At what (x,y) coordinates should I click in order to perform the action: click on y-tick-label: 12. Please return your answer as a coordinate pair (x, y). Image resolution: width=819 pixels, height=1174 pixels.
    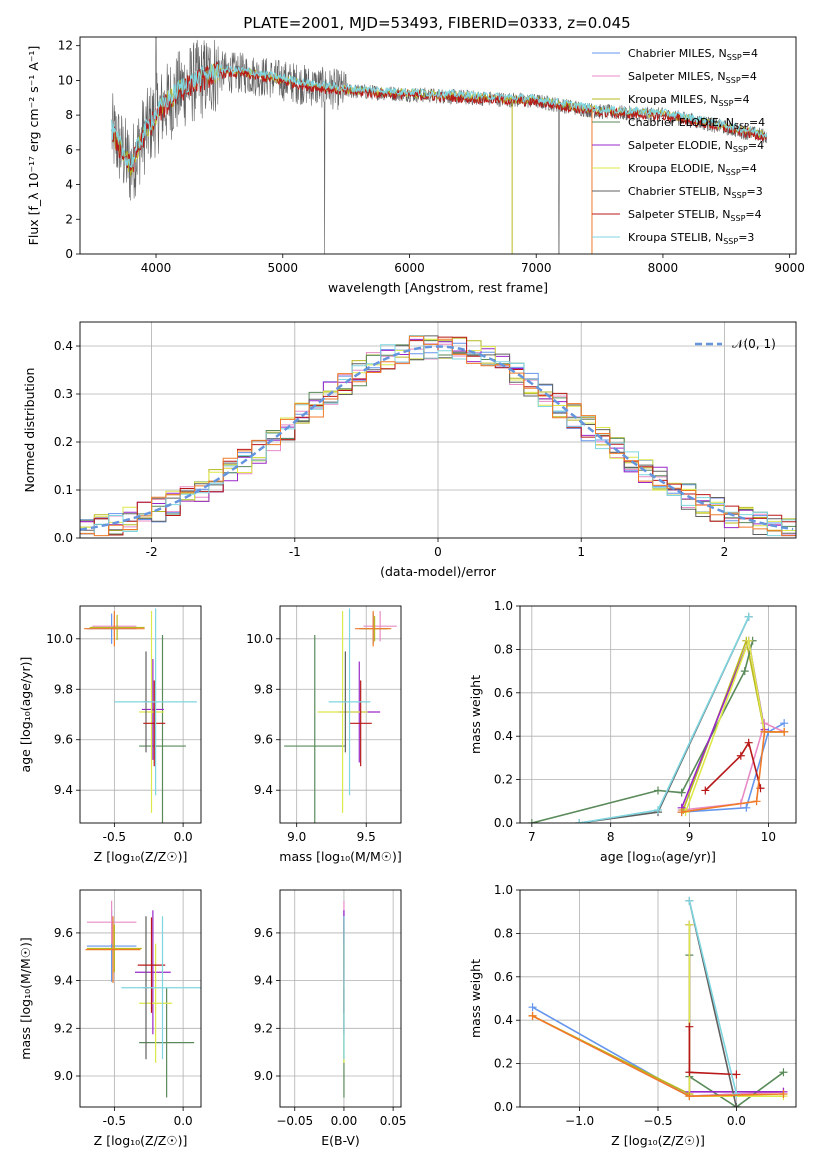
    Looking at the image, I should click on (65, 46).